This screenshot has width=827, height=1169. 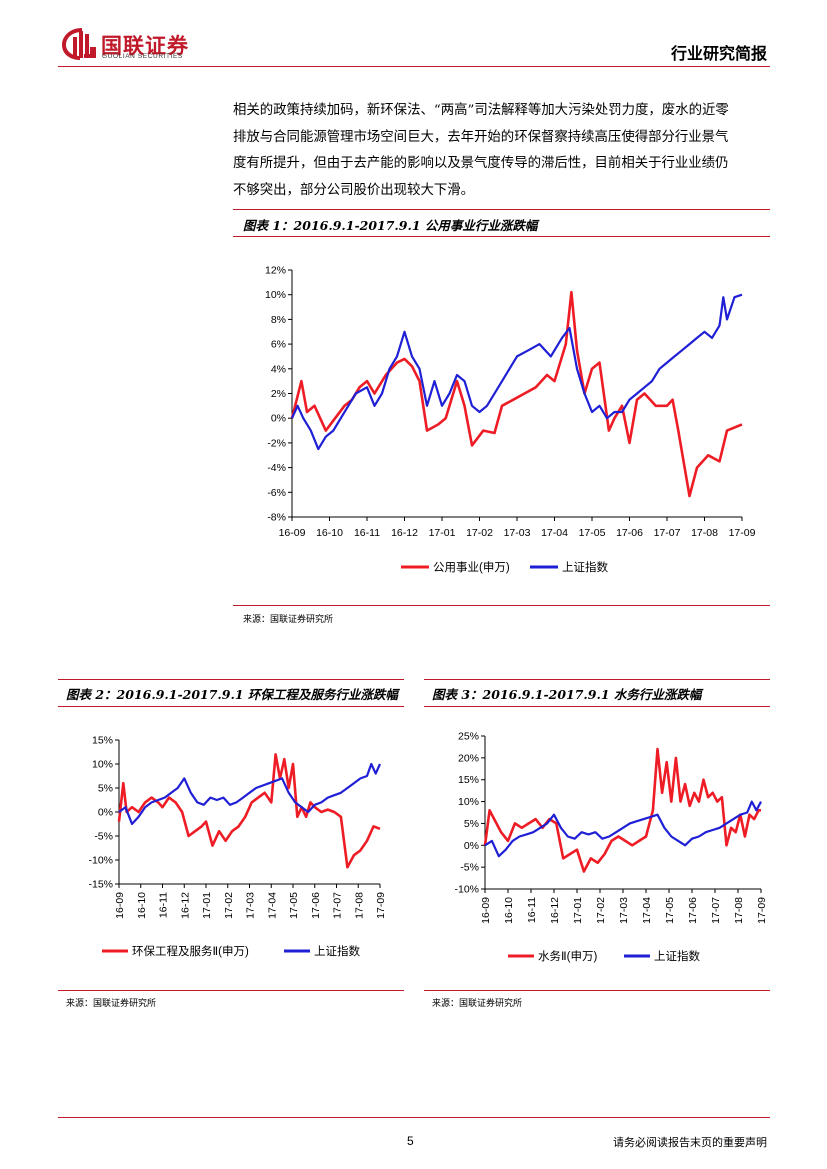 I want to click on fig2-title: 图表 2：2016.9.1-2017.9.1 环保工程及服务行业涨跌幅, so click(x=232, y=694).